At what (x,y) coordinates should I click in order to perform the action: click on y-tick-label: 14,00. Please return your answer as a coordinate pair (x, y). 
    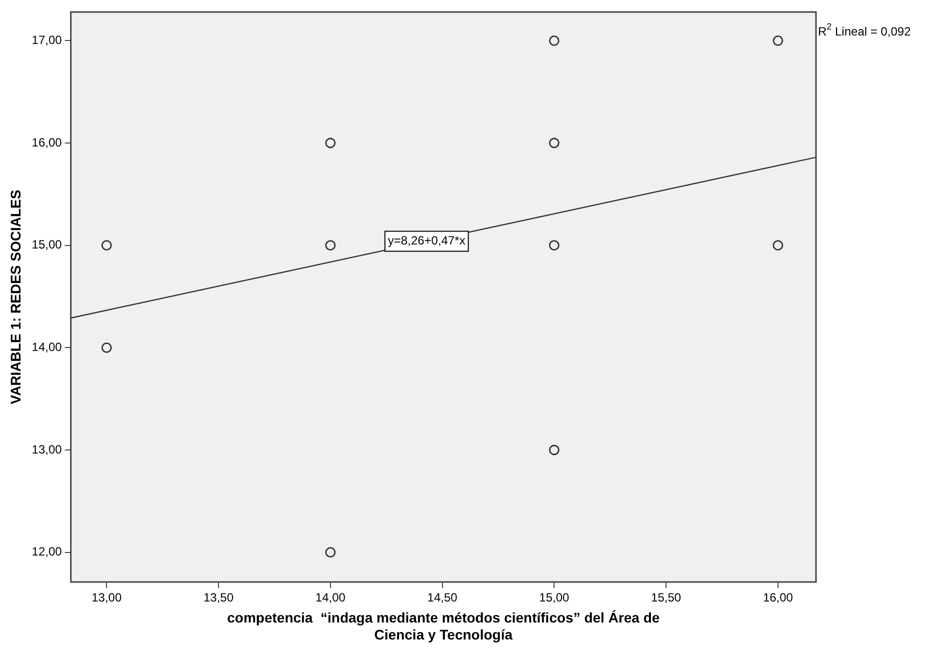
    Looking at the image, I should click on (47, 347).